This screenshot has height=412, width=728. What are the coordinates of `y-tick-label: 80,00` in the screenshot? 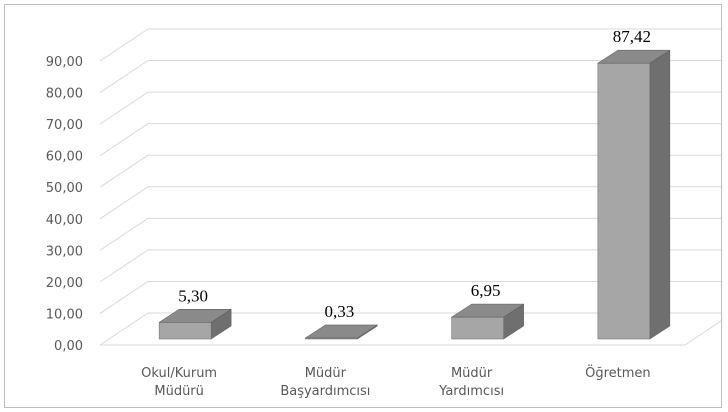 It's located at (64, 94).